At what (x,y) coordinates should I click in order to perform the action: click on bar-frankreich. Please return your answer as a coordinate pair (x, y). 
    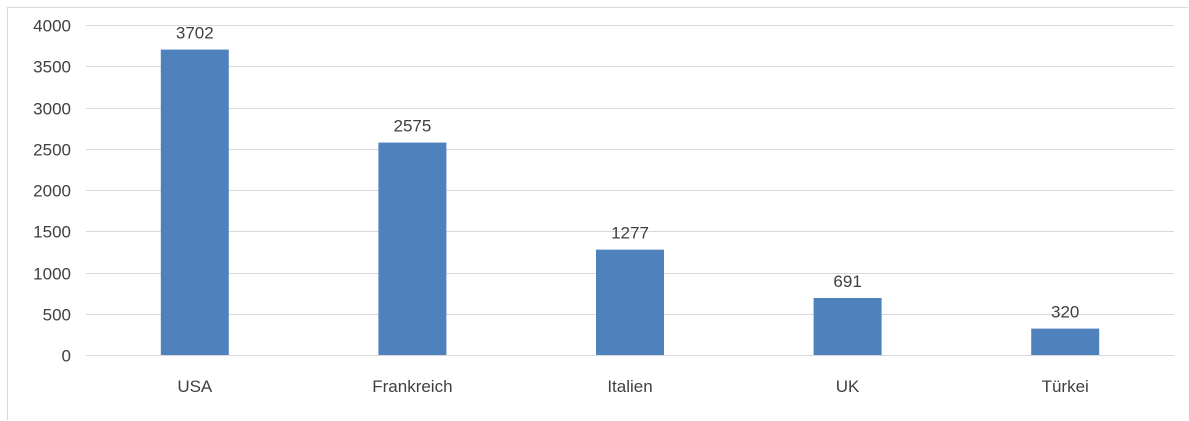
    Looking at the image, I should click on (412, 248).